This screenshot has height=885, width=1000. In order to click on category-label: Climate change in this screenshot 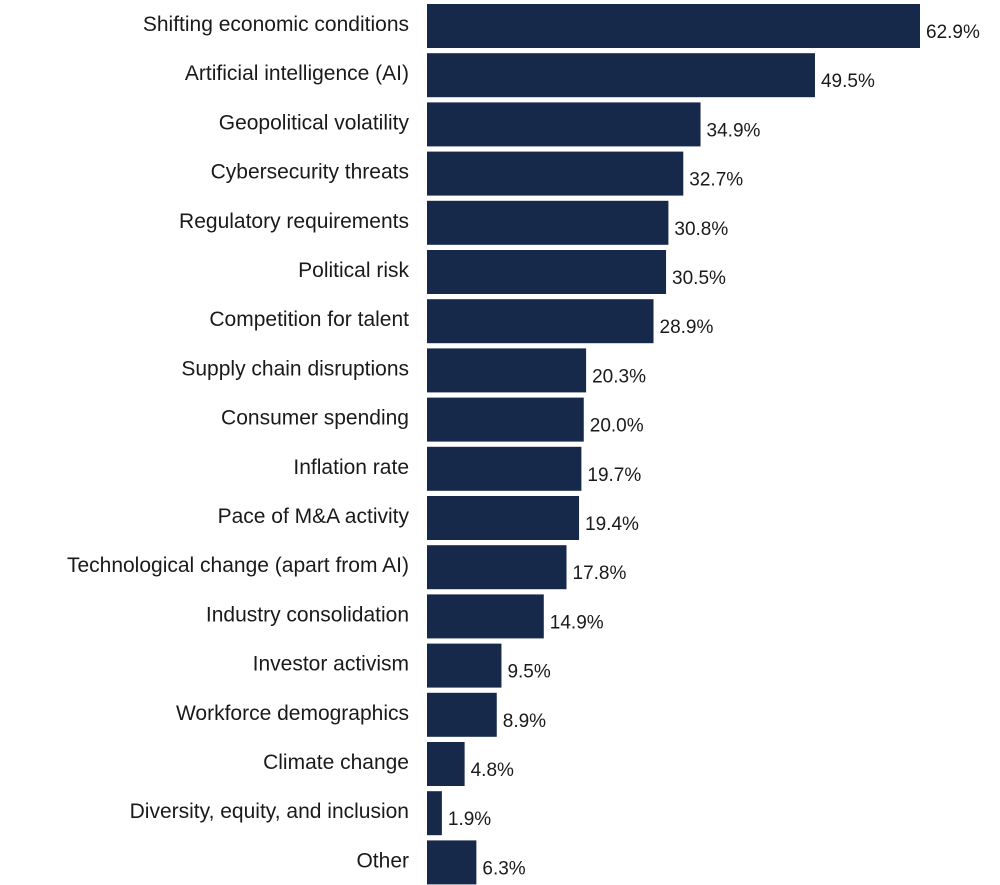, I will do `click(336, 762)`.